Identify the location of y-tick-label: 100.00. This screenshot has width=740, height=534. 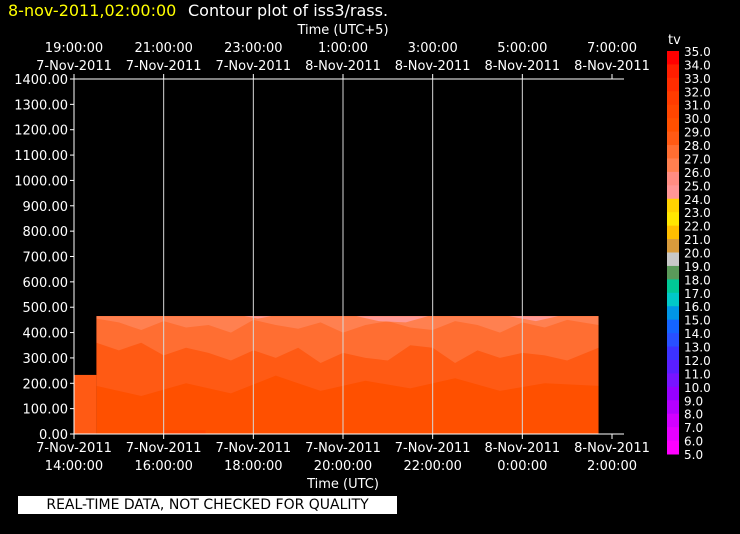
(46, 410).